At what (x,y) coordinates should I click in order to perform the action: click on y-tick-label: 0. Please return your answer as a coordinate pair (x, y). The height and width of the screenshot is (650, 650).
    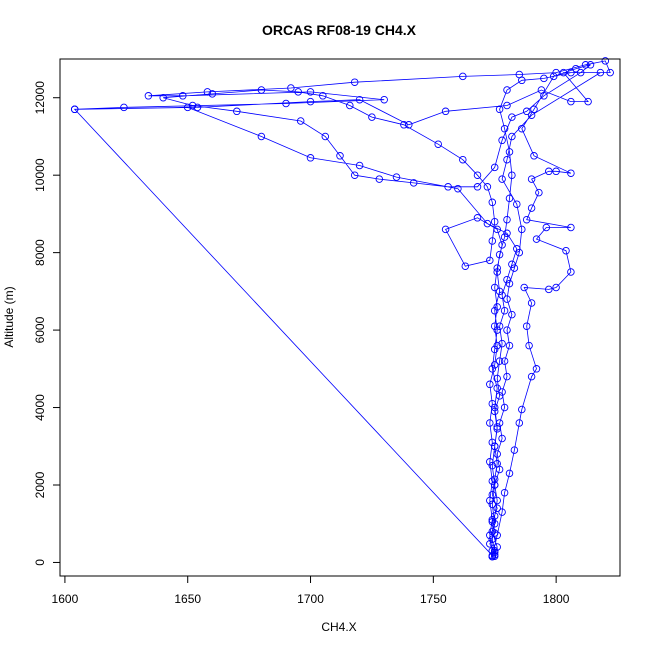
    Looking at the image, I should click on (40, 562).